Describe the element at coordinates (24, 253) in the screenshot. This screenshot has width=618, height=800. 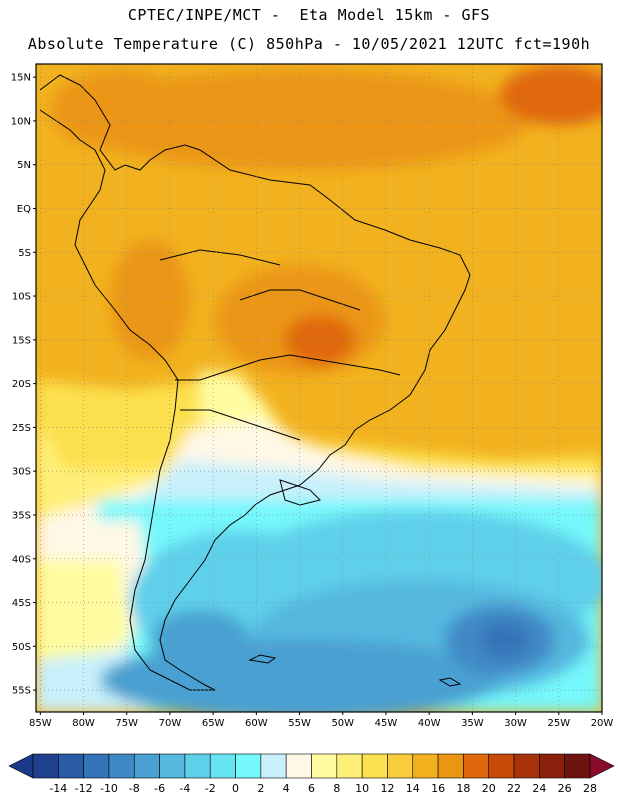
I see `lat-label: 5S` at that location.